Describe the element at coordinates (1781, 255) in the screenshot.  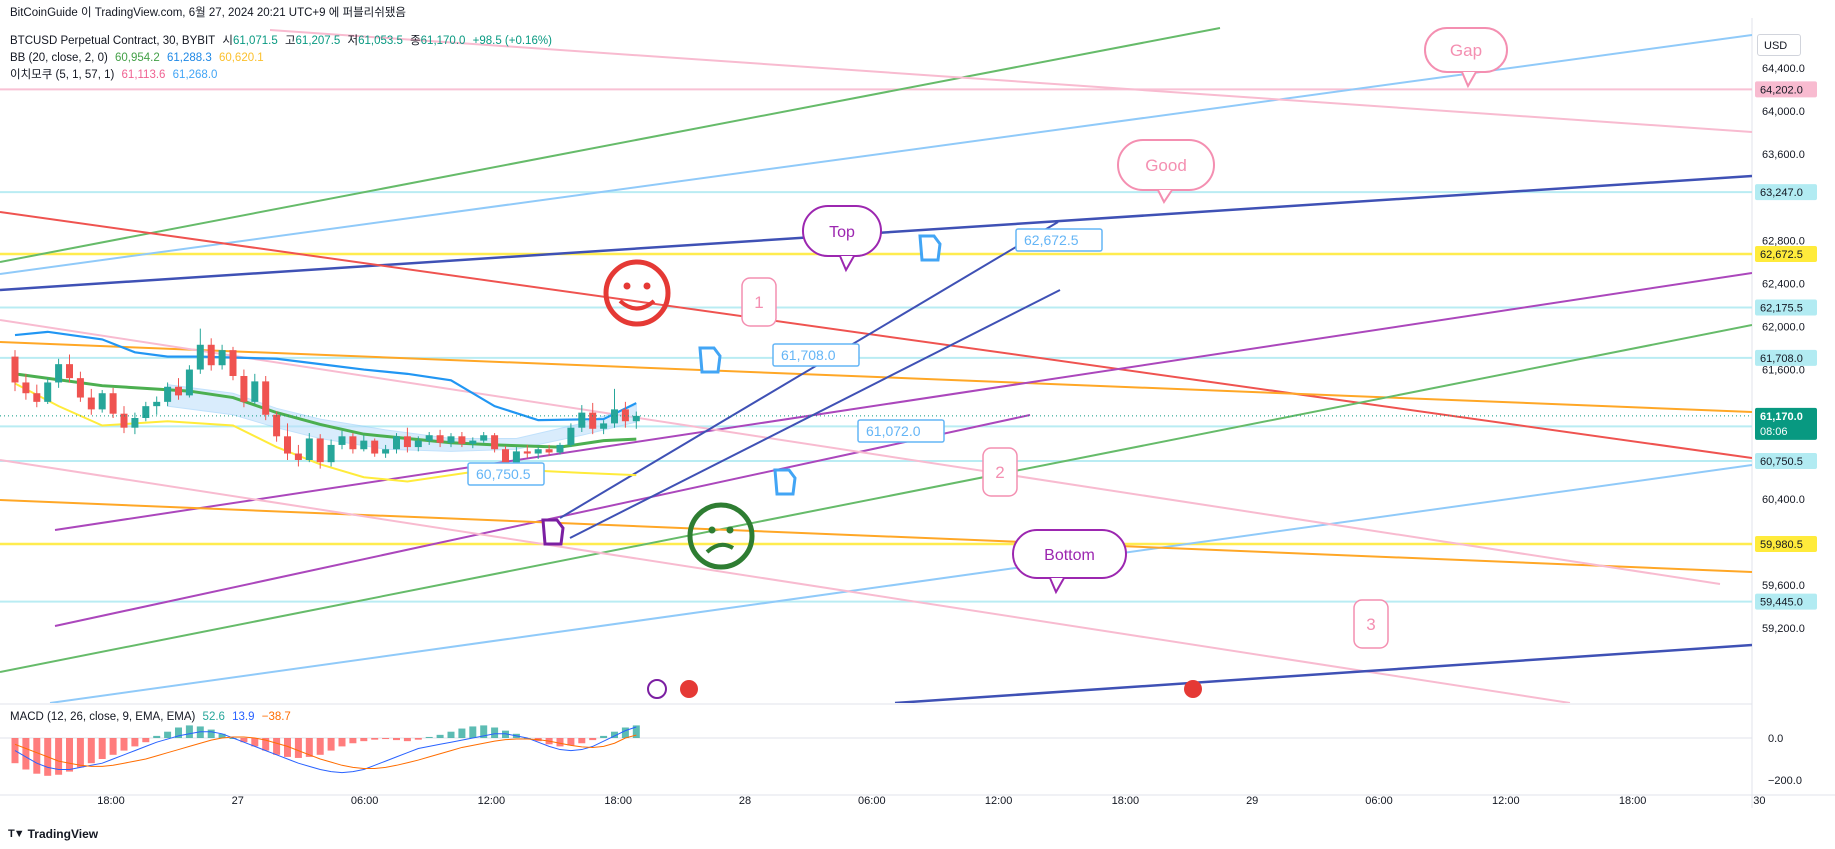
I see `price-tag-label: 62,672.5` at that location.